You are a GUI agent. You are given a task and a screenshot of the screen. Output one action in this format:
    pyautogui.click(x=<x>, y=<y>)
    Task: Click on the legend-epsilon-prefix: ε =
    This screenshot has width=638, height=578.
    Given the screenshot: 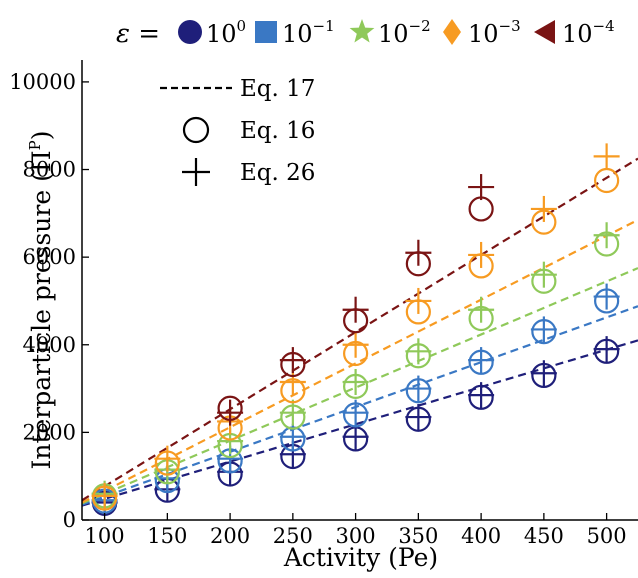 What is the action you would take?
    pyautogui.click(x=138, y=34)
    